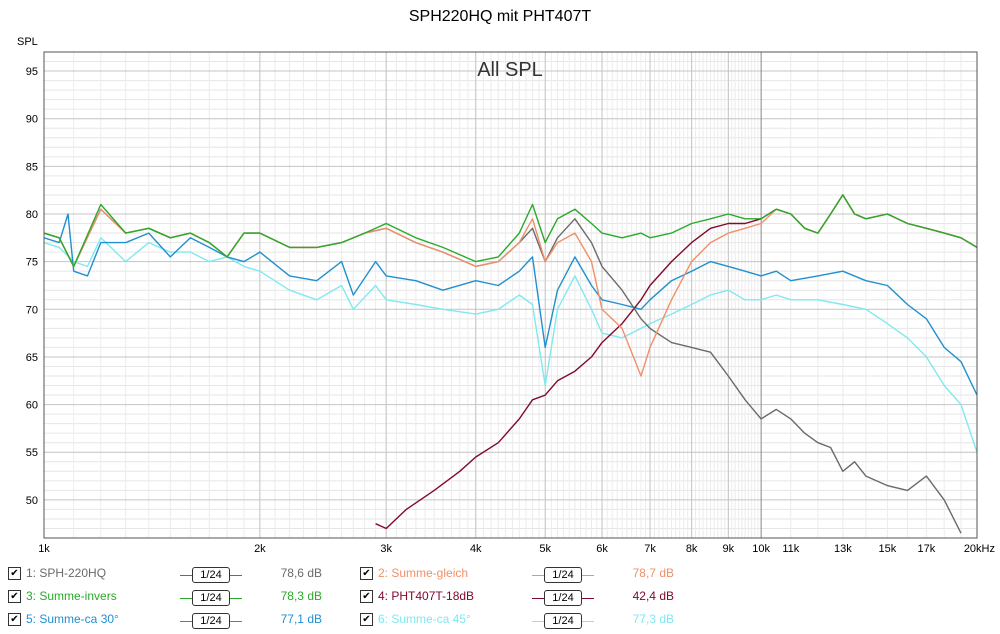 The image size is (1000, 634). Describe the element at coordinates (979, 549) in the screenshot. I see `x-tick-label: 20kHz` at that location.